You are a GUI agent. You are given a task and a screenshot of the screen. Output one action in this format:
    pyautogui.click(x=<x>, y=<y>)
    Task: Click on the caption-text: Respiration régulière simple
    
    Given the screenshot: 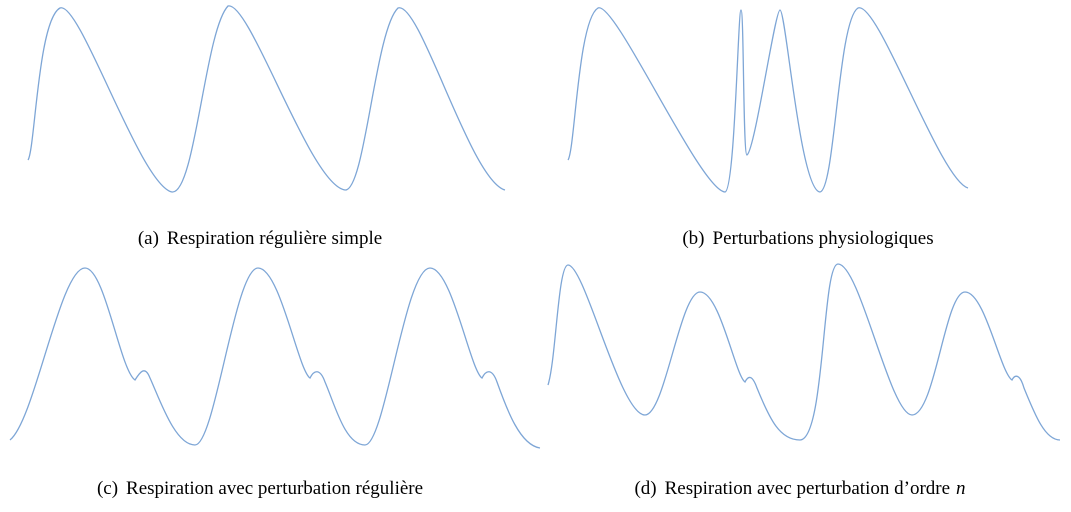 What is the action you would take?
    pyautogui.click(x=274, y=238)
    